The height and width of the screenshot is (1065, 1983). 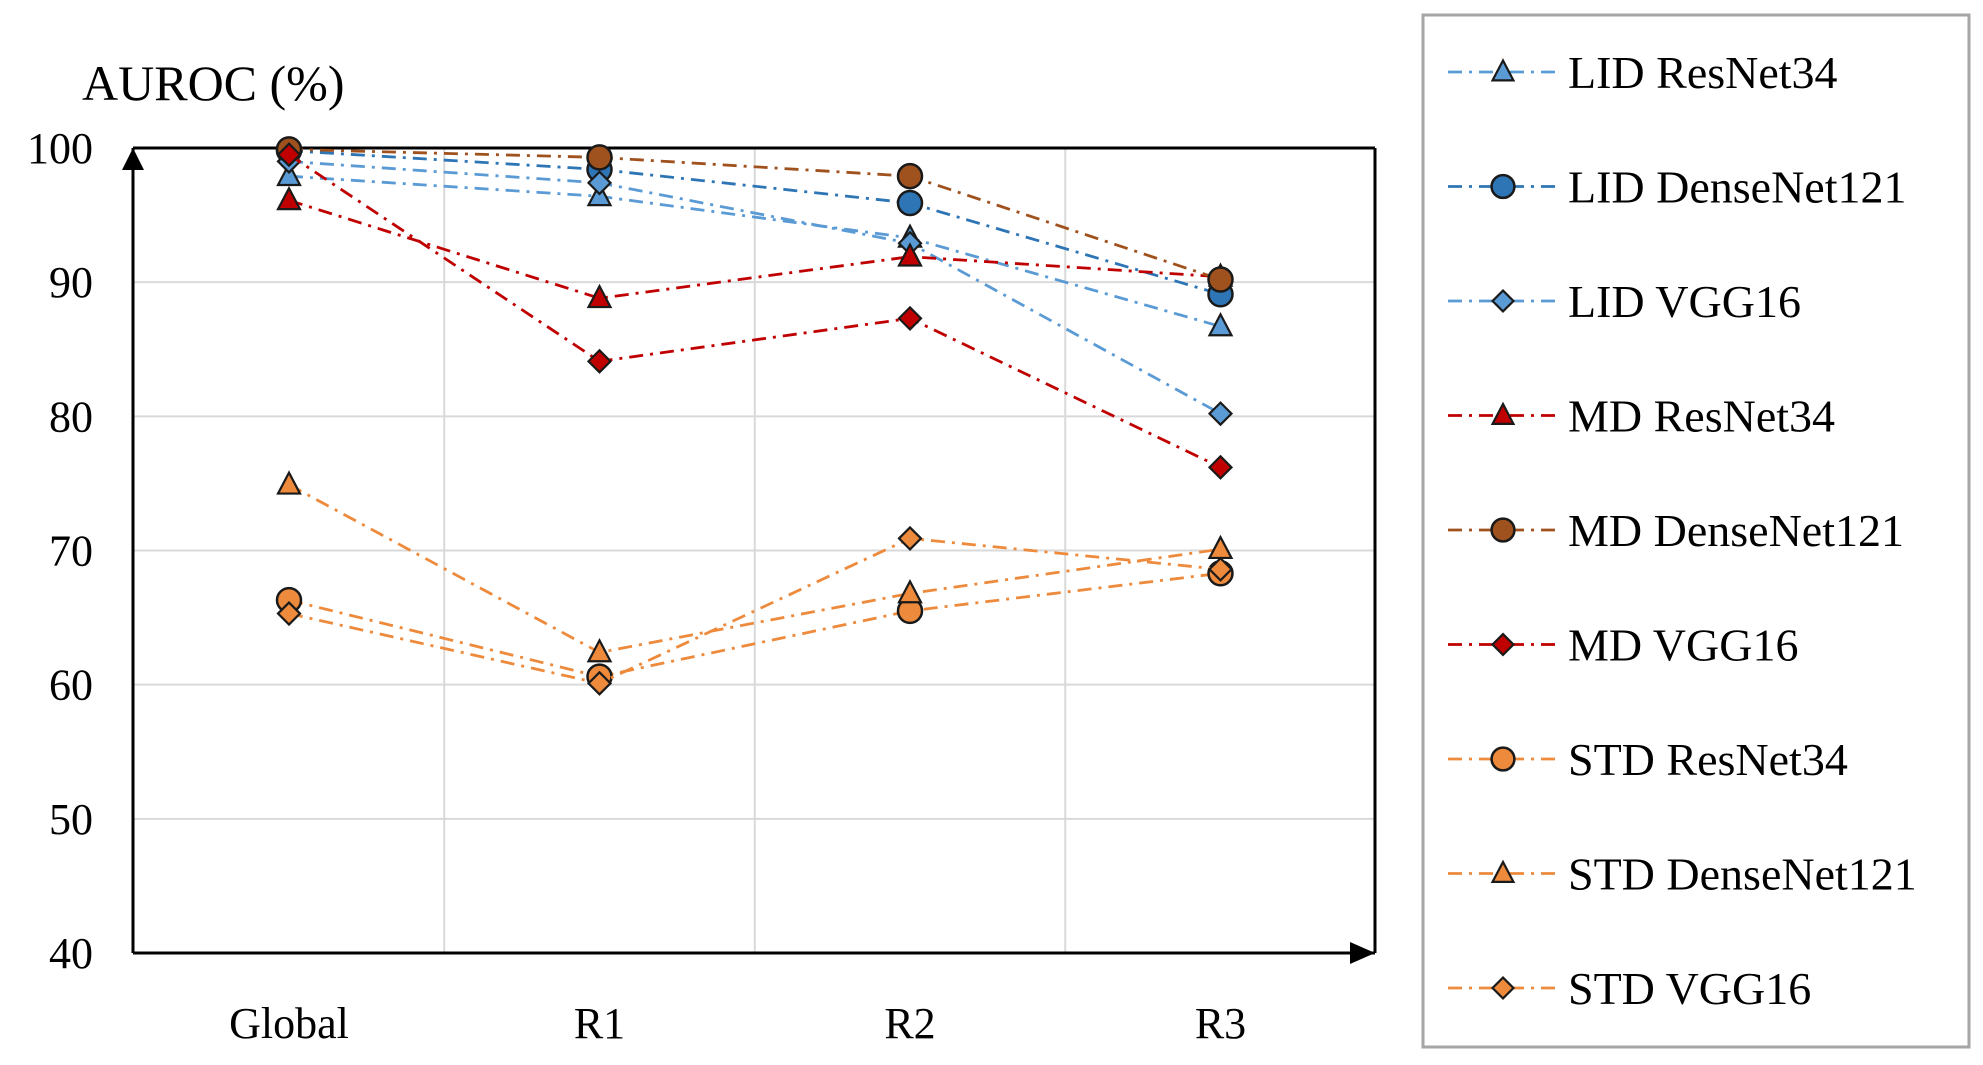 I want to click on y-tick-label: 80, so click(x=71, y=416).